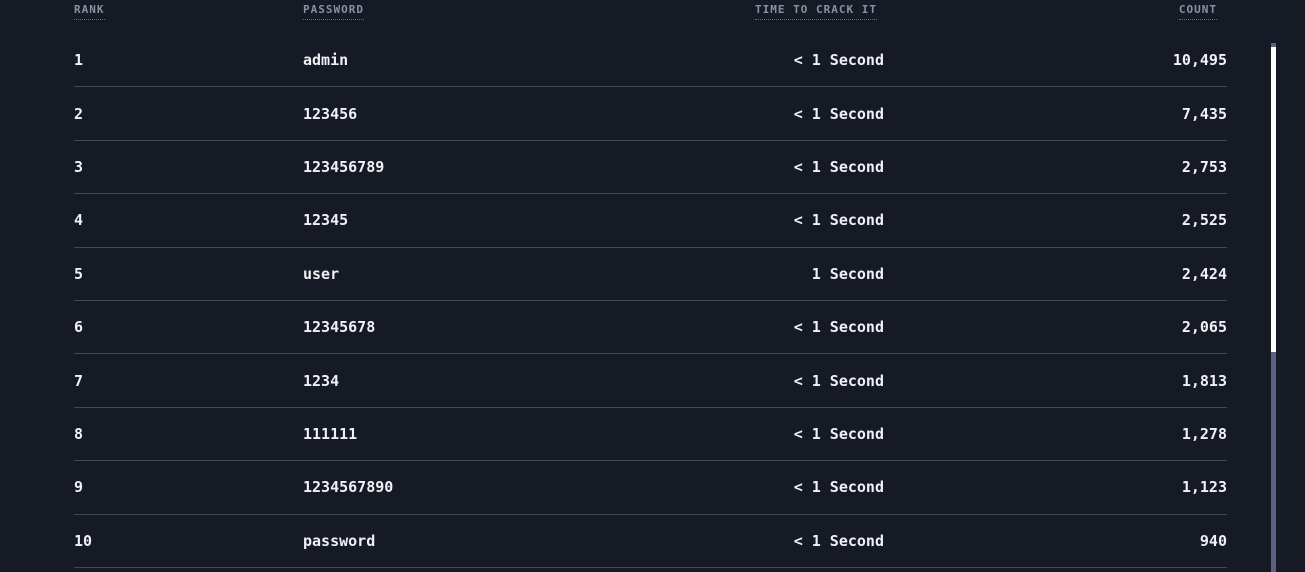  I want to click on rank-cell: 1, so click(79, 60).